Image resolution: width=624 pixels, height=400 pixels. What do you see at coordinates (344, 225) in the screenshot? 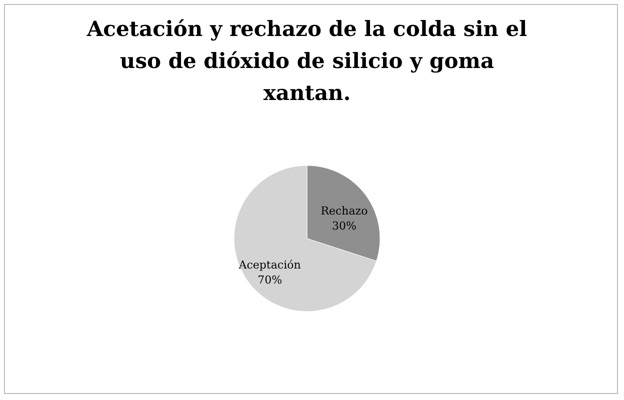
I see `data-label: 30%` at bounding box center [344, 225].